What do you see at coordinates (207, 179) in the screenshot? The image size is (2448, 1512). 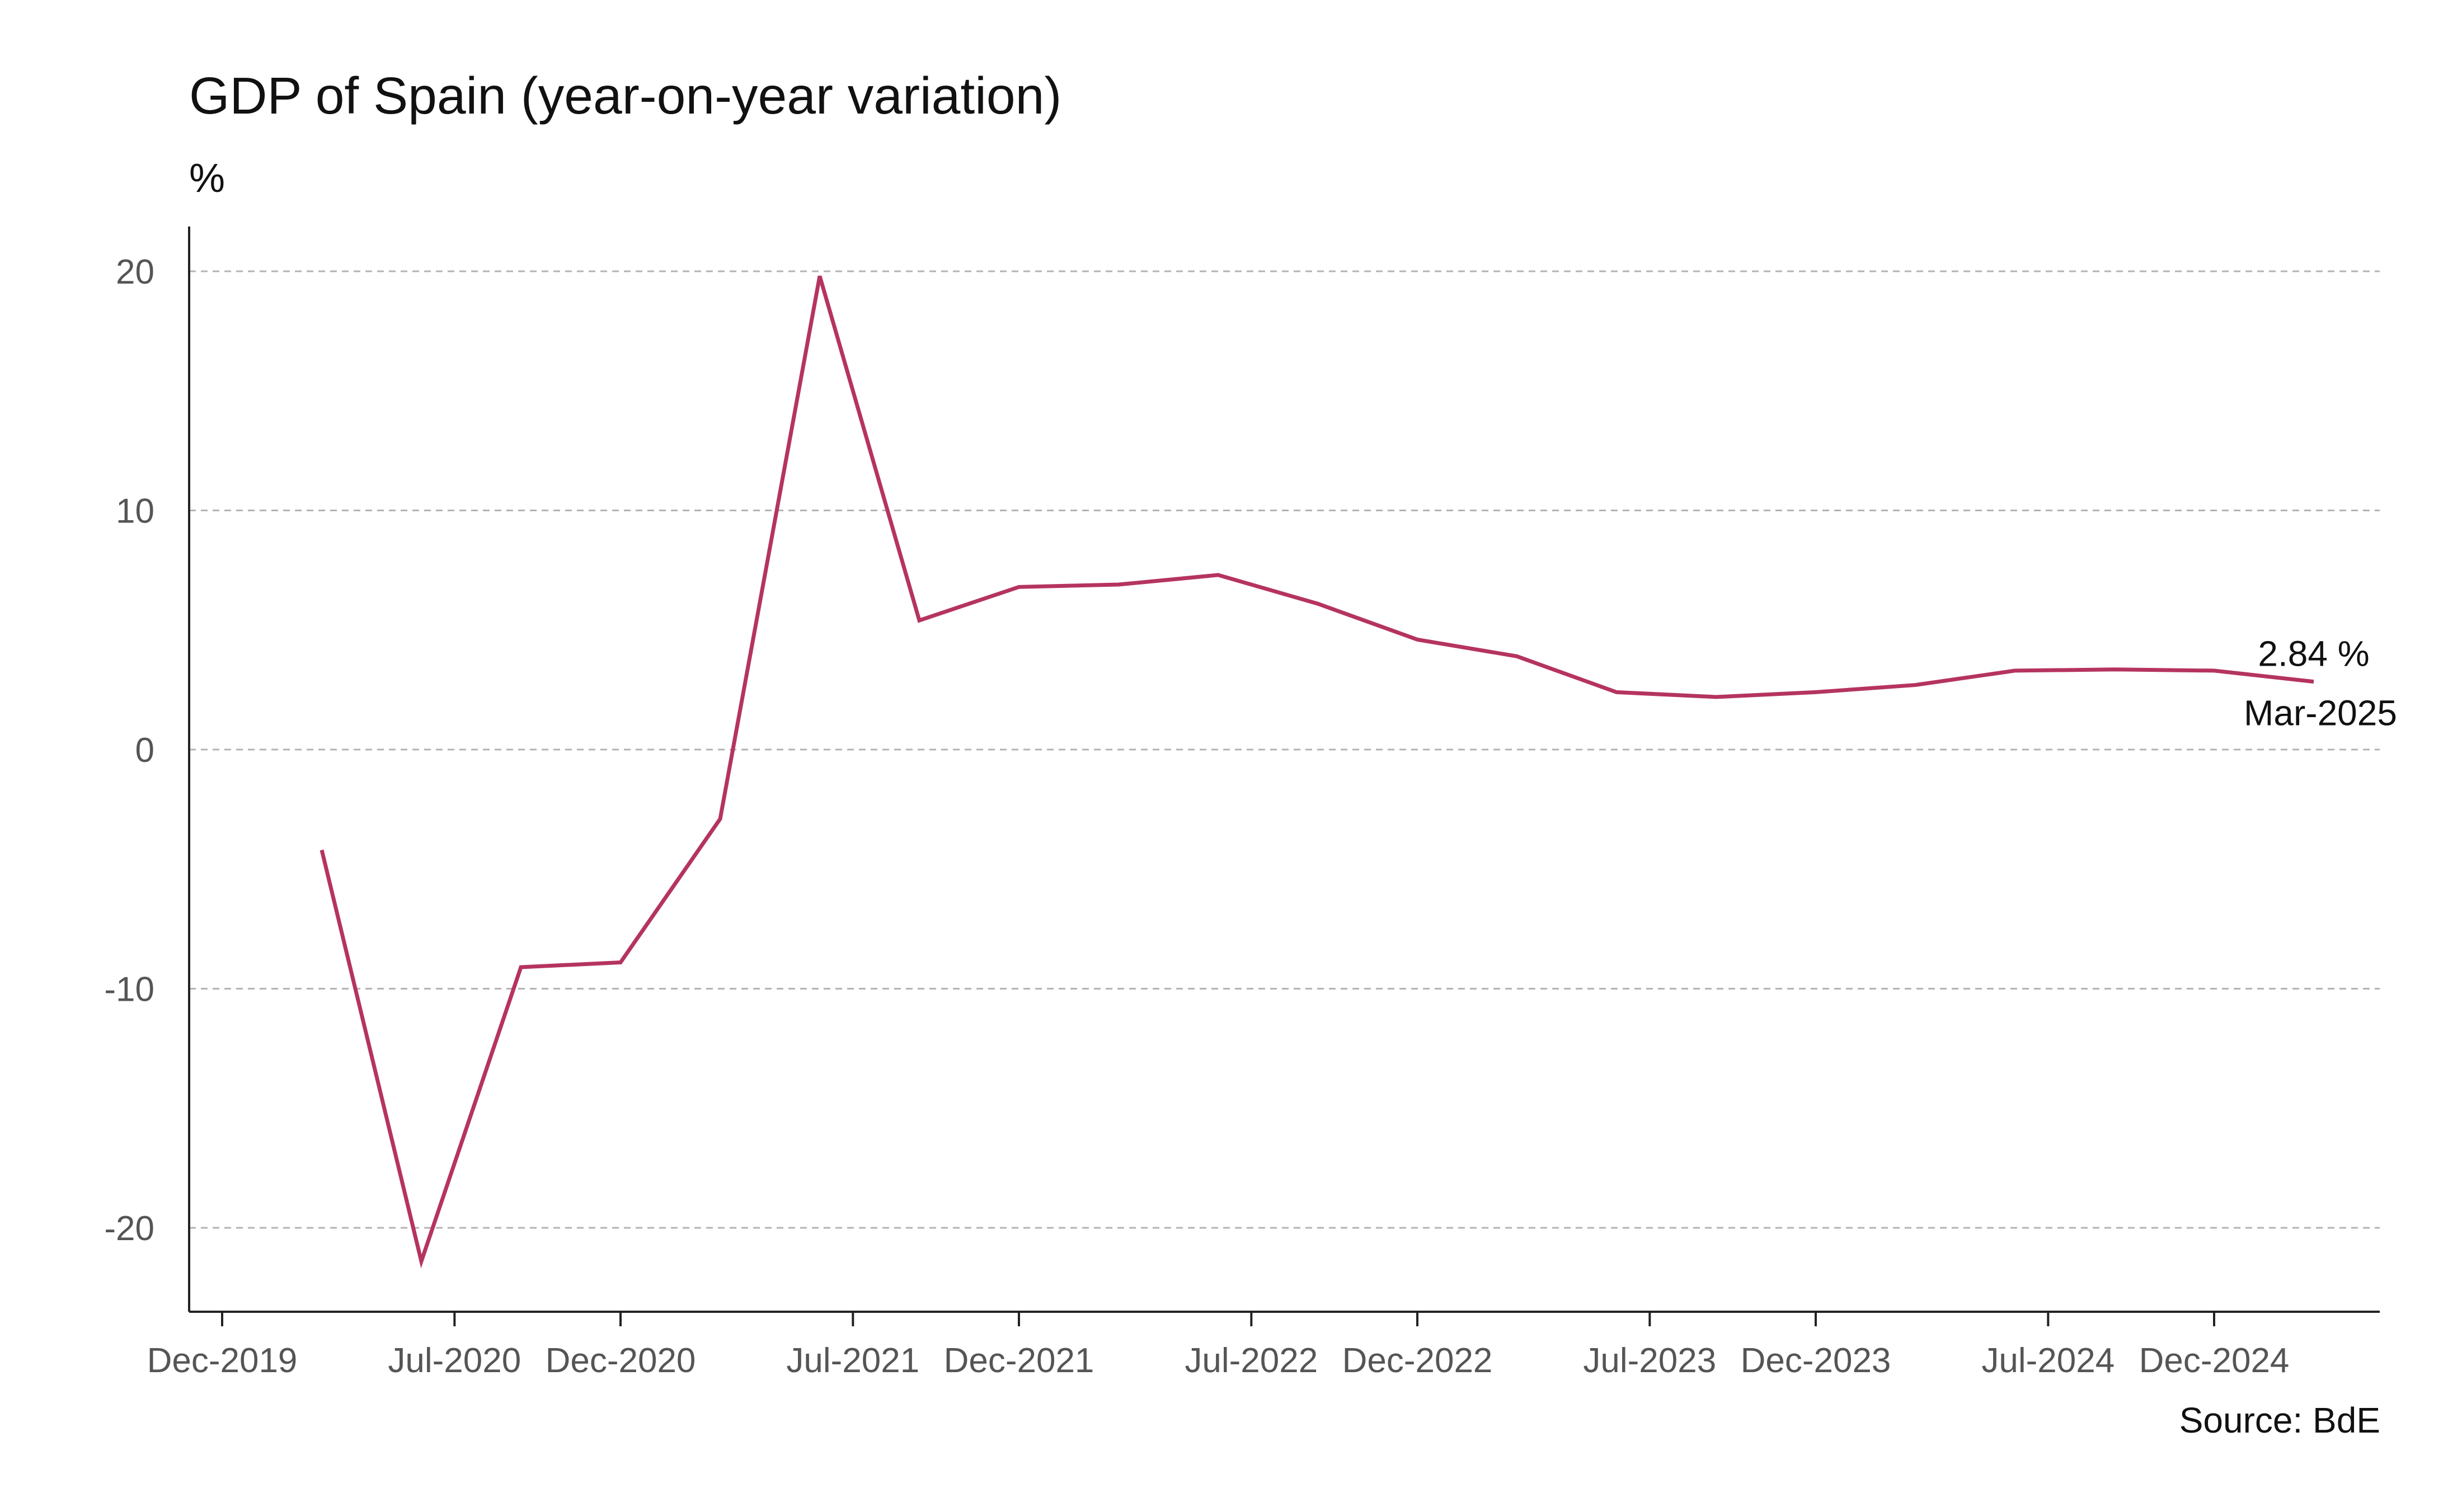 I see `y-axis-unit-label: %` at bounding box center [207, 179].